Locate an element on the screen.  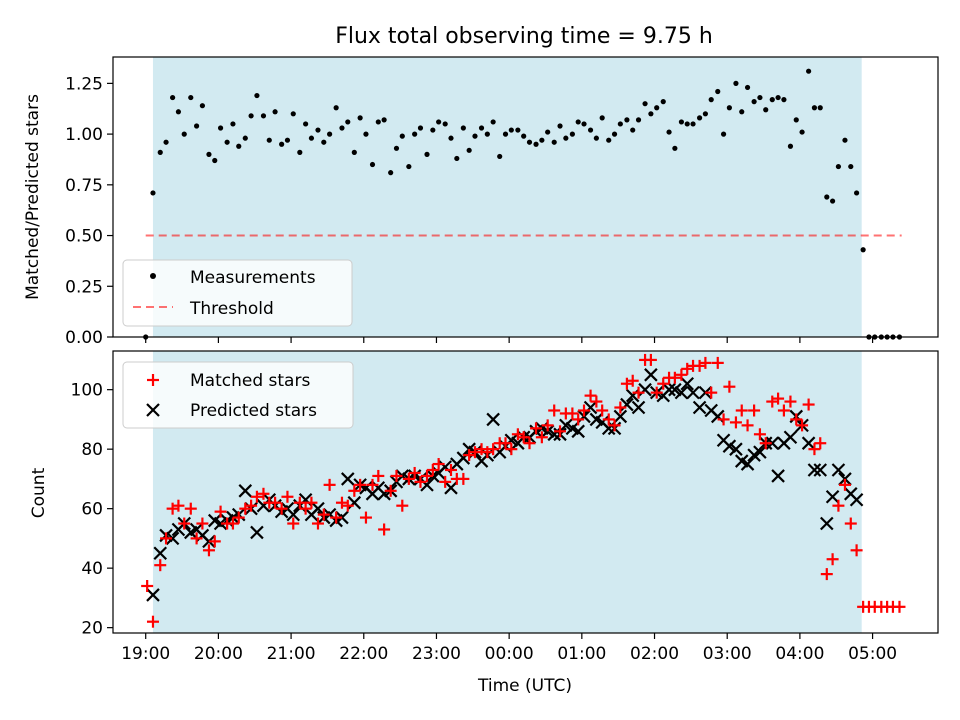
x-tick-label: 23:00 is located at coordinates (436, 654).